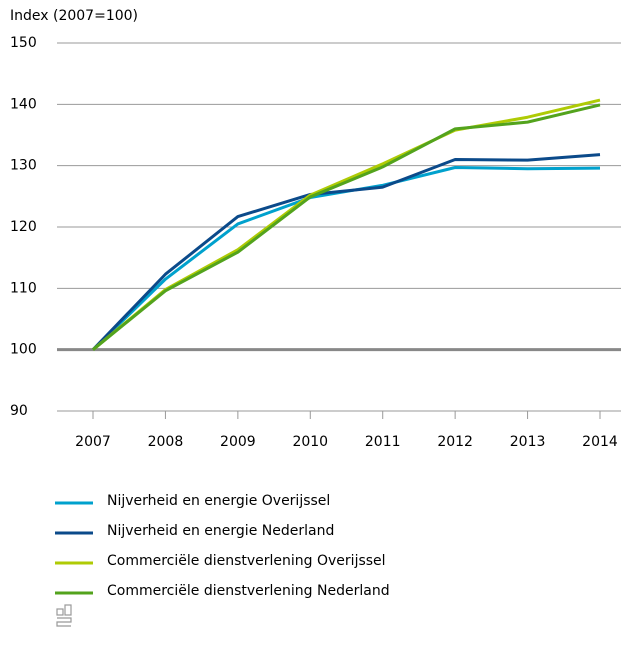 The image size is (621, 650). What do you see at coordinates (23, 227) in the screenshot?
I see `y-tick-label: 120` at bounding box center [23, 227].